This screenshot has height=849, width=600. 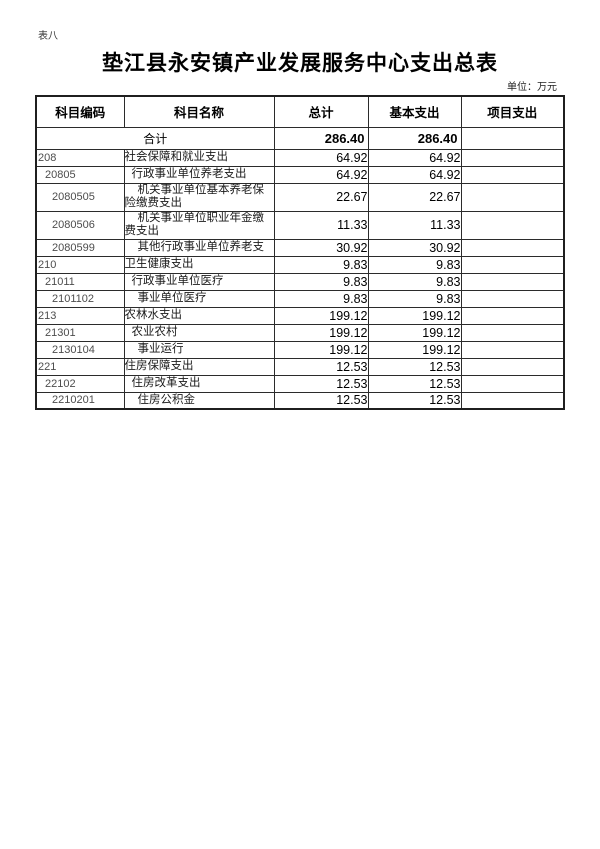 I want to click on cell-subject-code: 21011, so click(x=80, y=281).